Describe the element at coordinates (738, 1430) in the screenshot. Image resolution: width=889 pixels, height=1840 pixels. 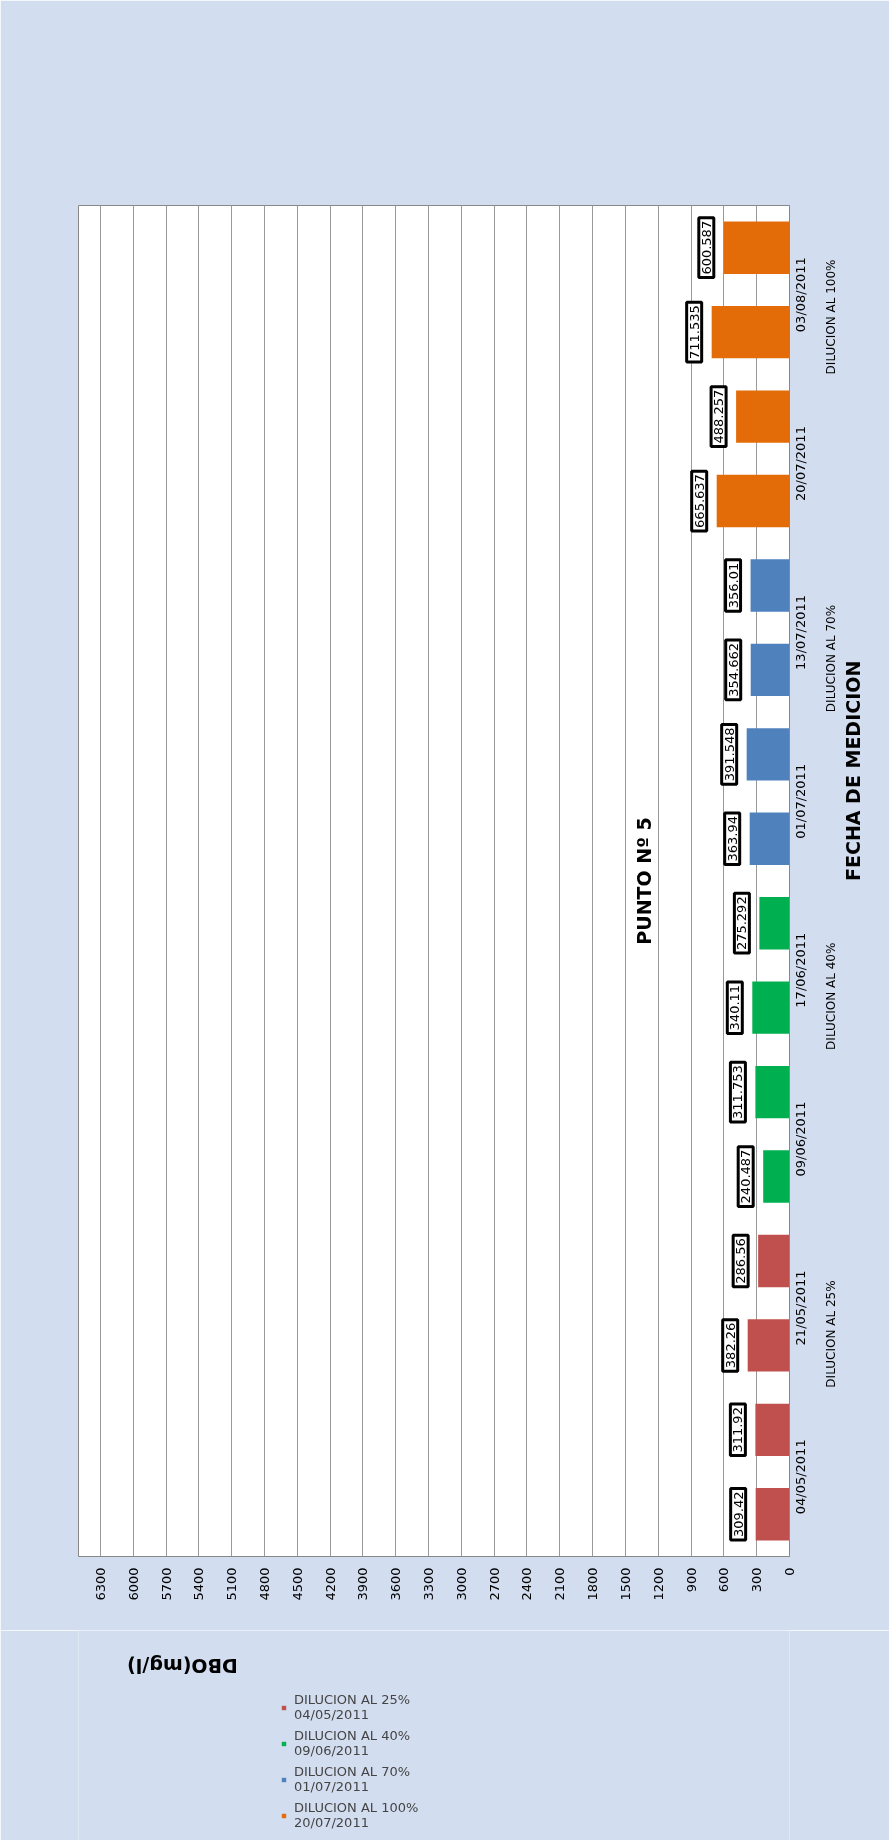
I see `data-label: 311.92` at that location.